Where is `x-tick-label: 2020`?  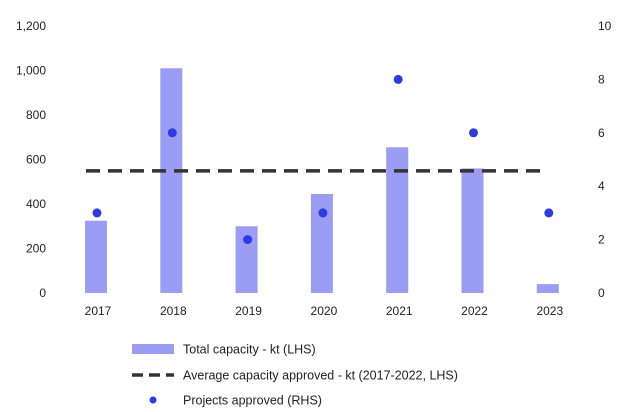
x-tick-label: 2020 is located at coordinates (324, 311).